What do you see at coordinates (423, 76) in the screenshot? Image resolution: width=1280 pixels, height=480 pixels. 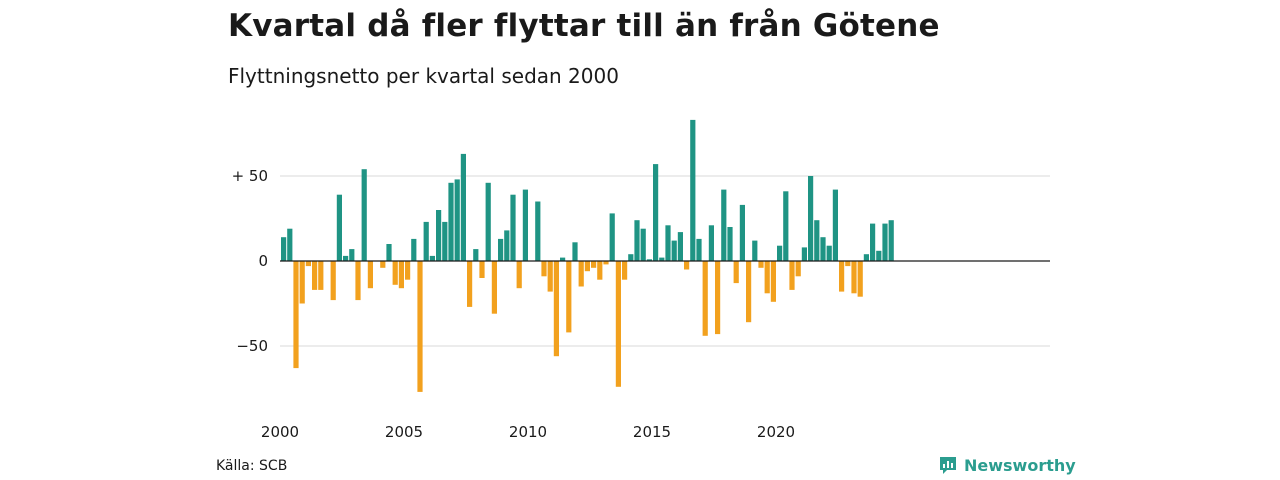 I see `chart-subtitle: Flyttningsnetto per kvartal sedan 2000` at bounding box center [423, 76].